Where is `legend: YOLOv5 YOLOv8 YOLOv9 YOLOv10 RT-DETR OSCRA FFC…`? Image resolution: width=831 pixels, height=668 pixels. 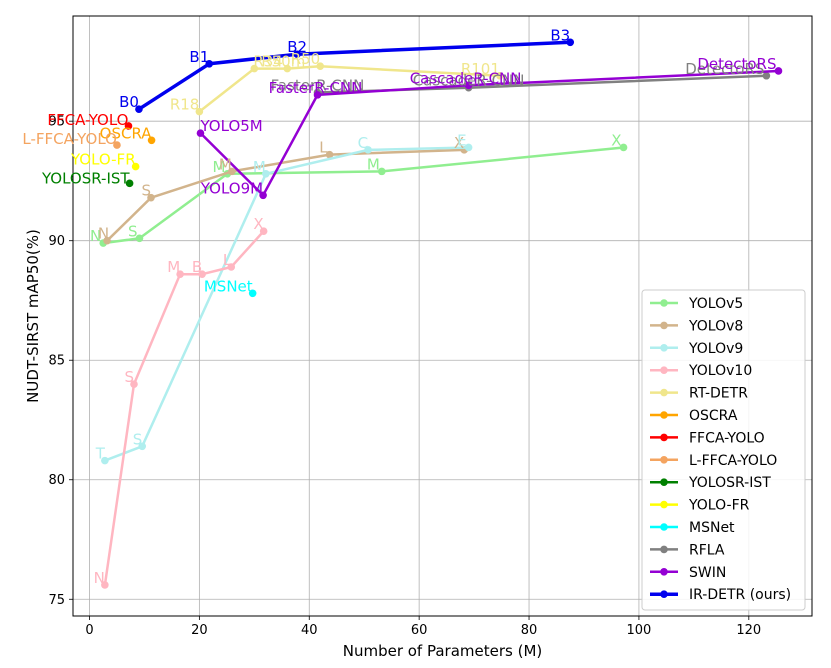 legend: YOLOv5 YOLOv8 YOLOv9 YOLOv10 RT-DETR OSCRA FFC… is located at coordinates (723, 450).